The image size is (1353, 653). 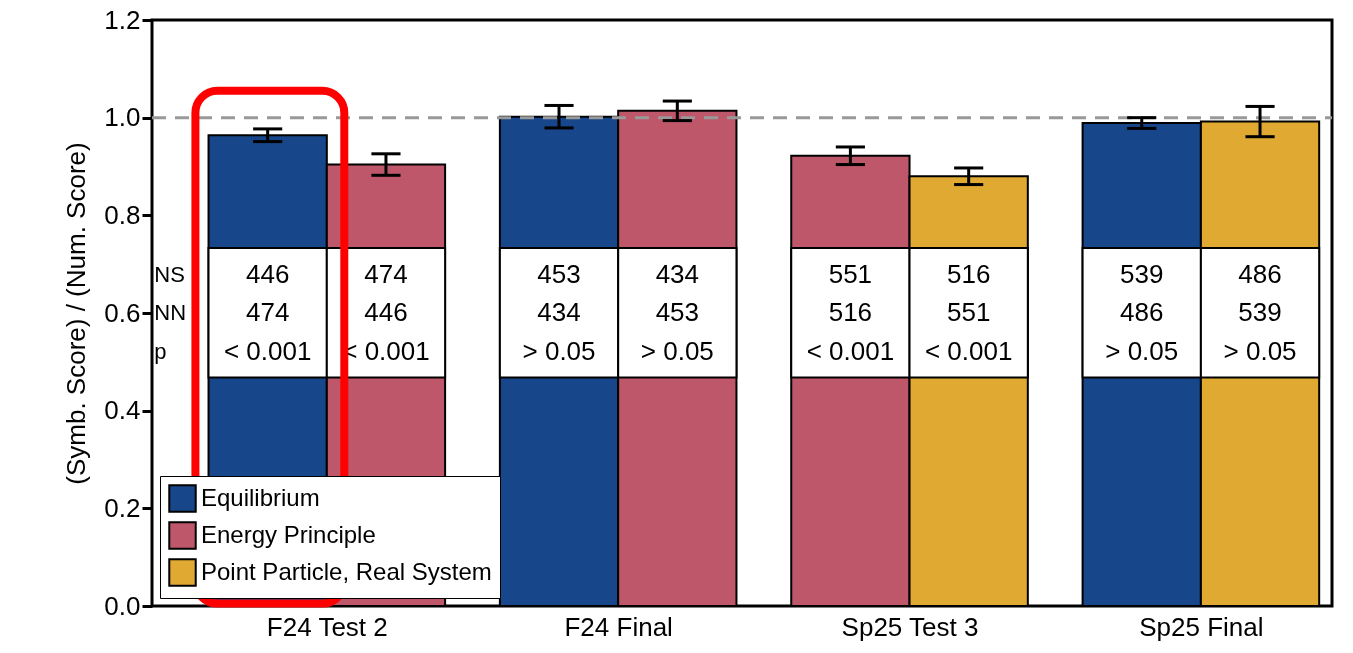 I want to click on annotation: NS, so click(x=169, y=274).